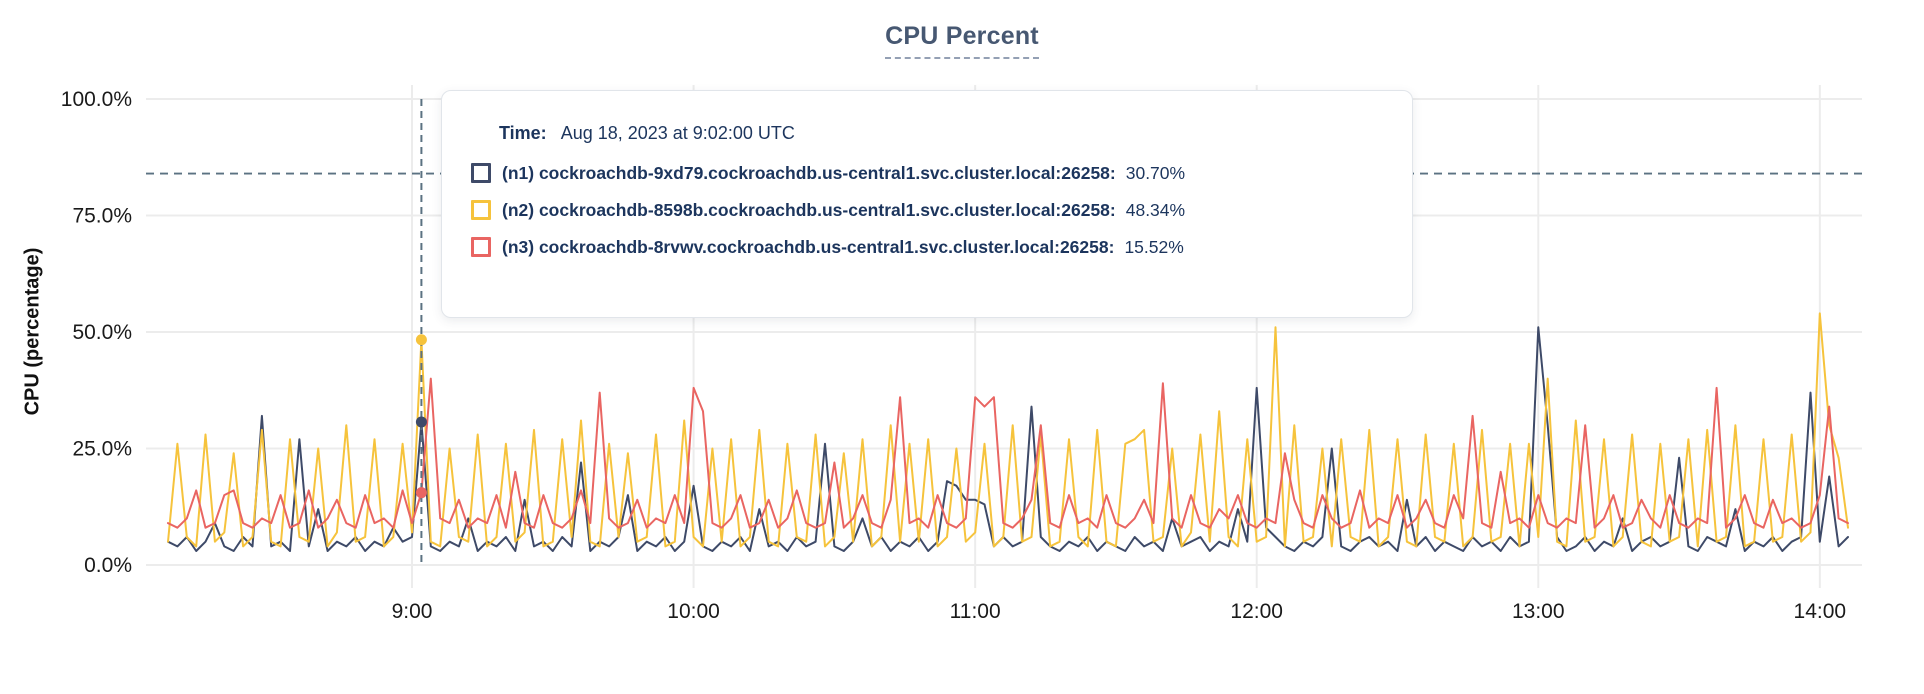 This screenshot has width=1924, height=694. I want to click on n2-series-swatch-icon, so click(481, 210).